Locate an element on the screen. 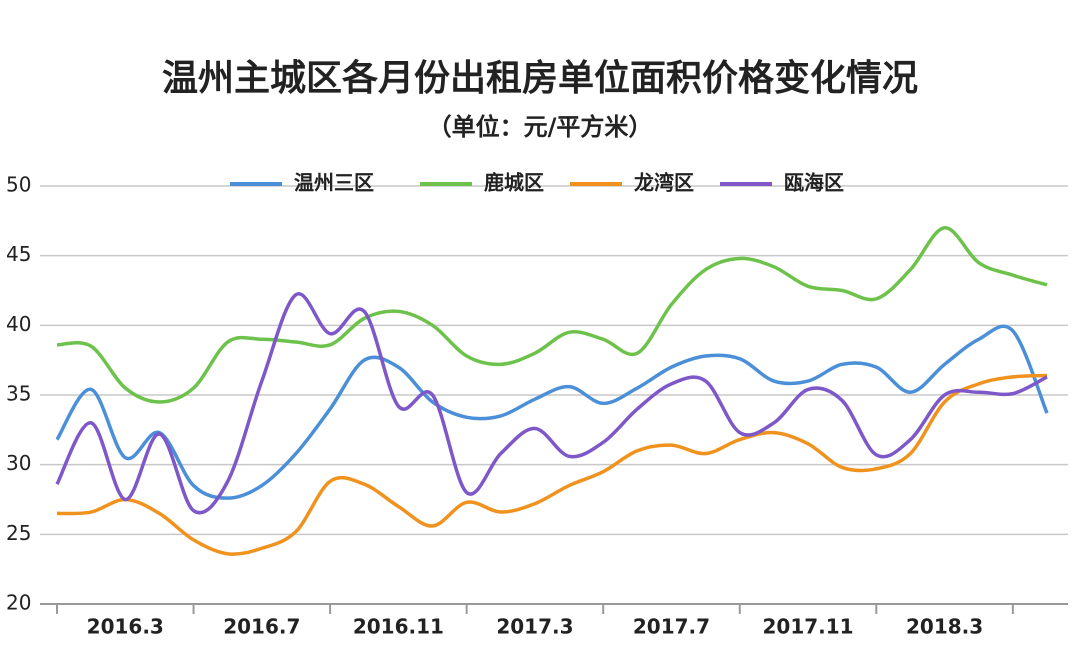 The image size is (1080, 664). y-tick-label: 40 is located at coordinates (18, 324).